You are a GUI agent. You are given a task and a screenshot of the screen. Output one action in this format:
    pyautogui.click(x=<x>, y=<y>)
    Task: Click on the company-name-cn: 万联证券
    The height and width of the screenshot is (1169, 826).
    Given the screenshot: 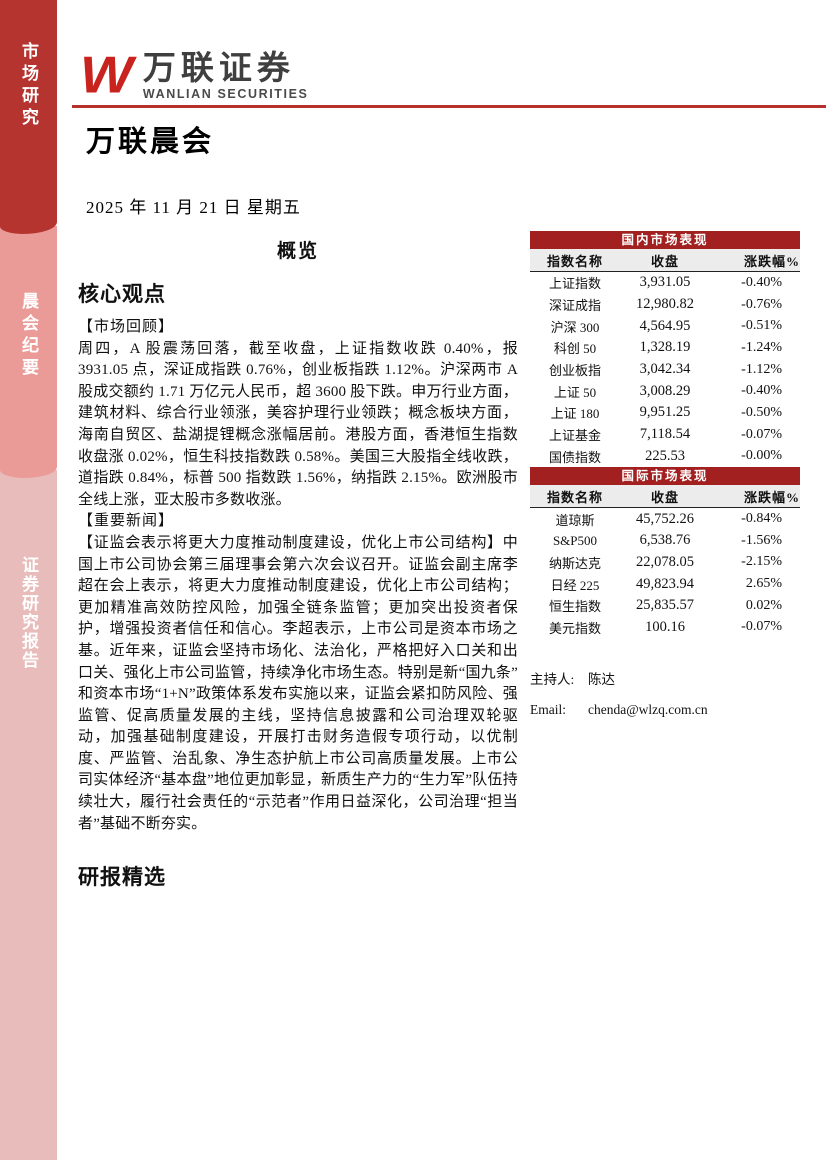 What is the action you would take?
    pyautogui.click(x=218, y=69)
    